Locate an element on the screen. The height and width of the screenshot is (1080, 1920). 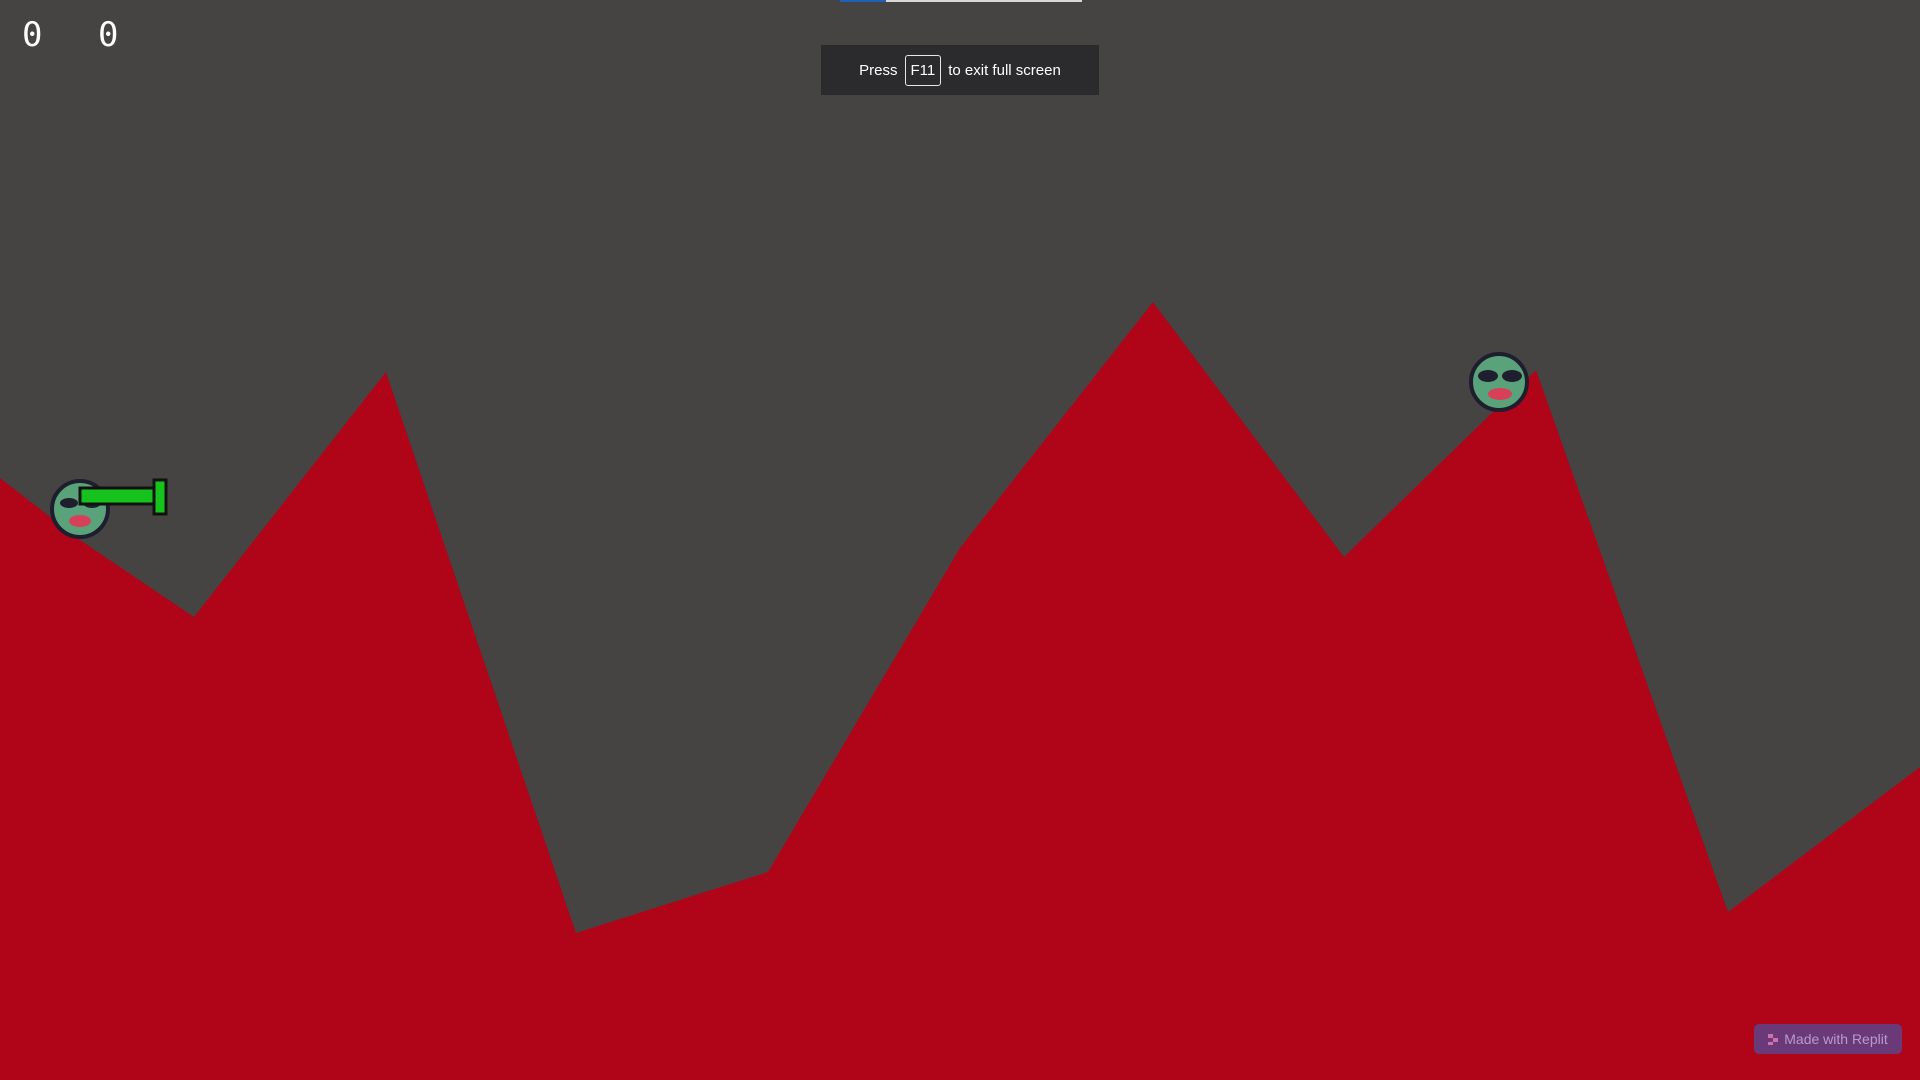
made-with-replit-label: Made with Replit is located at coordinates (1836, 1039).